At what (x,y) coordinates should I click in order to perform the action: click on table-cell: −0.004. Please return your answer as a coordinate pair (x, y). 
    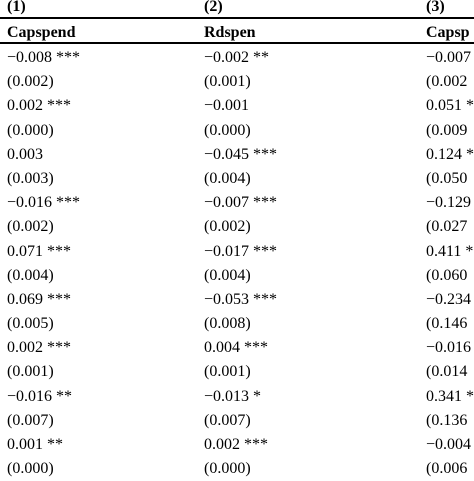
    Looking at the image, I should click on (449, 444).